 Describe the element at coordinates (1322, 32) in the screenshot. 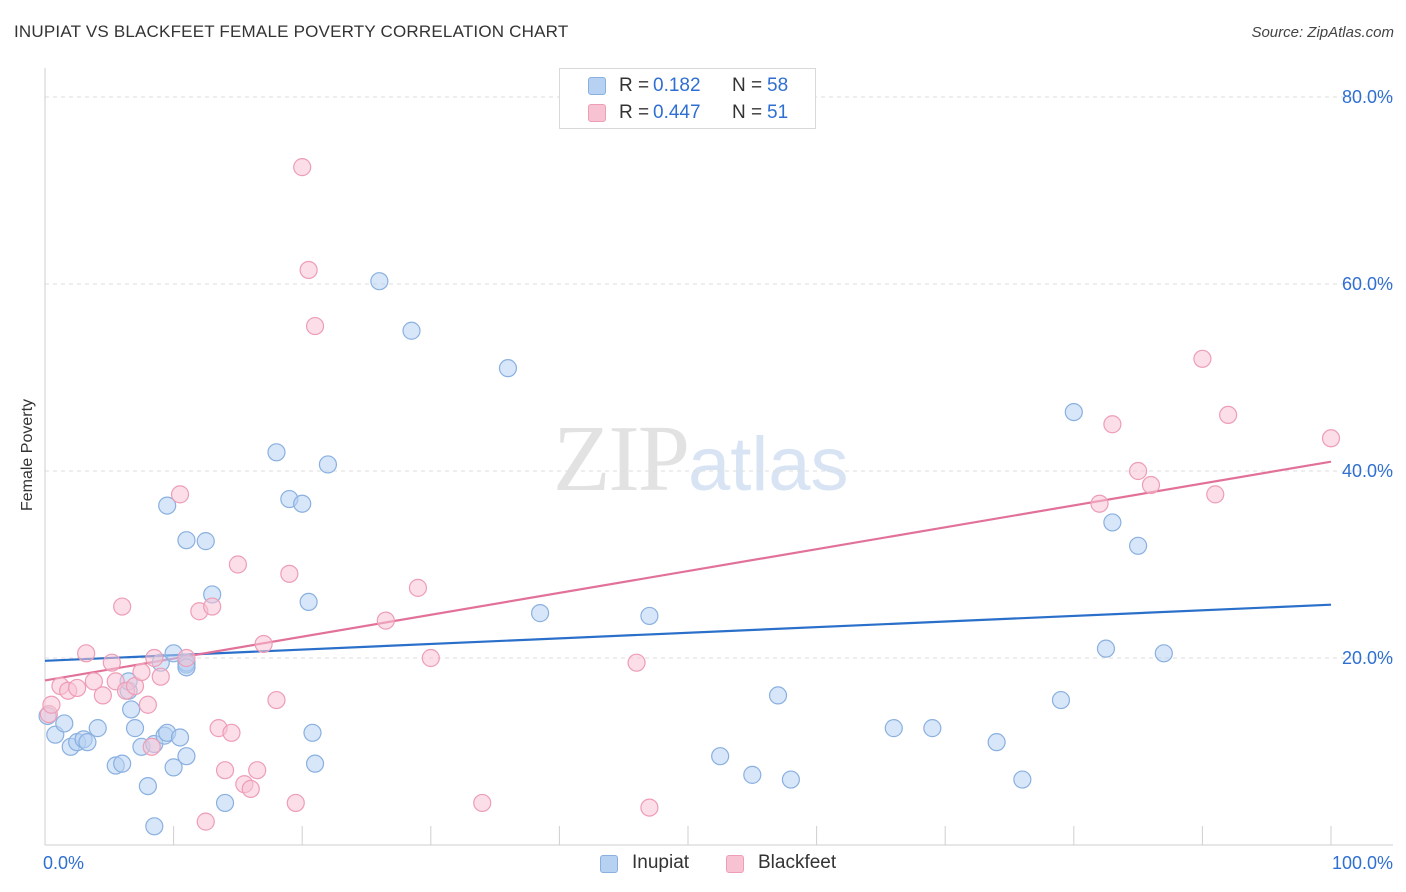

I see `source-credit: Source: ZipAtlas.com` at that location.